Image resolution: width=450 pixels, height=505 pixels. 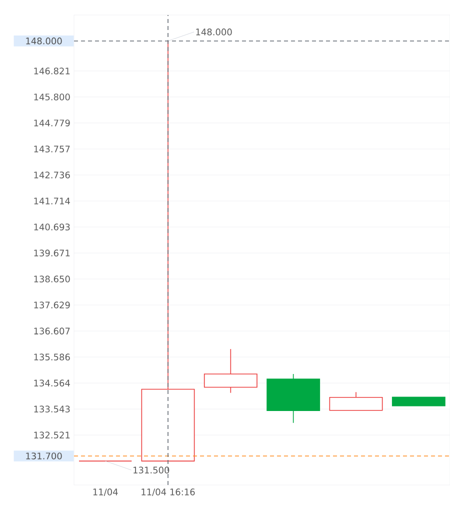 I want to click on y-tick-label: 135.586, so click(x=52, y=357).